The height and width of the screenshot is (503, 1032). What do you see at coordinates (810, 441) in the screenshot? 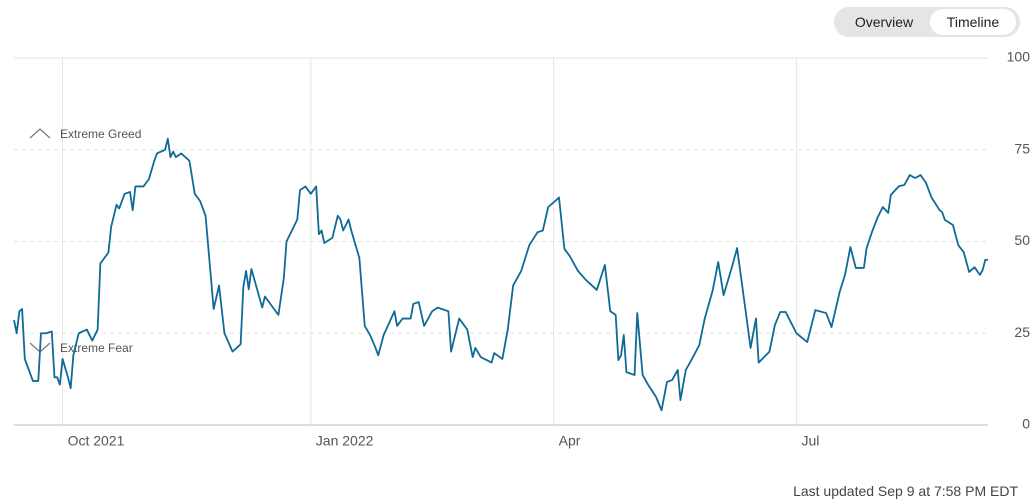
I see `x-tick-label: Jul` at bounding box center [810, 441].